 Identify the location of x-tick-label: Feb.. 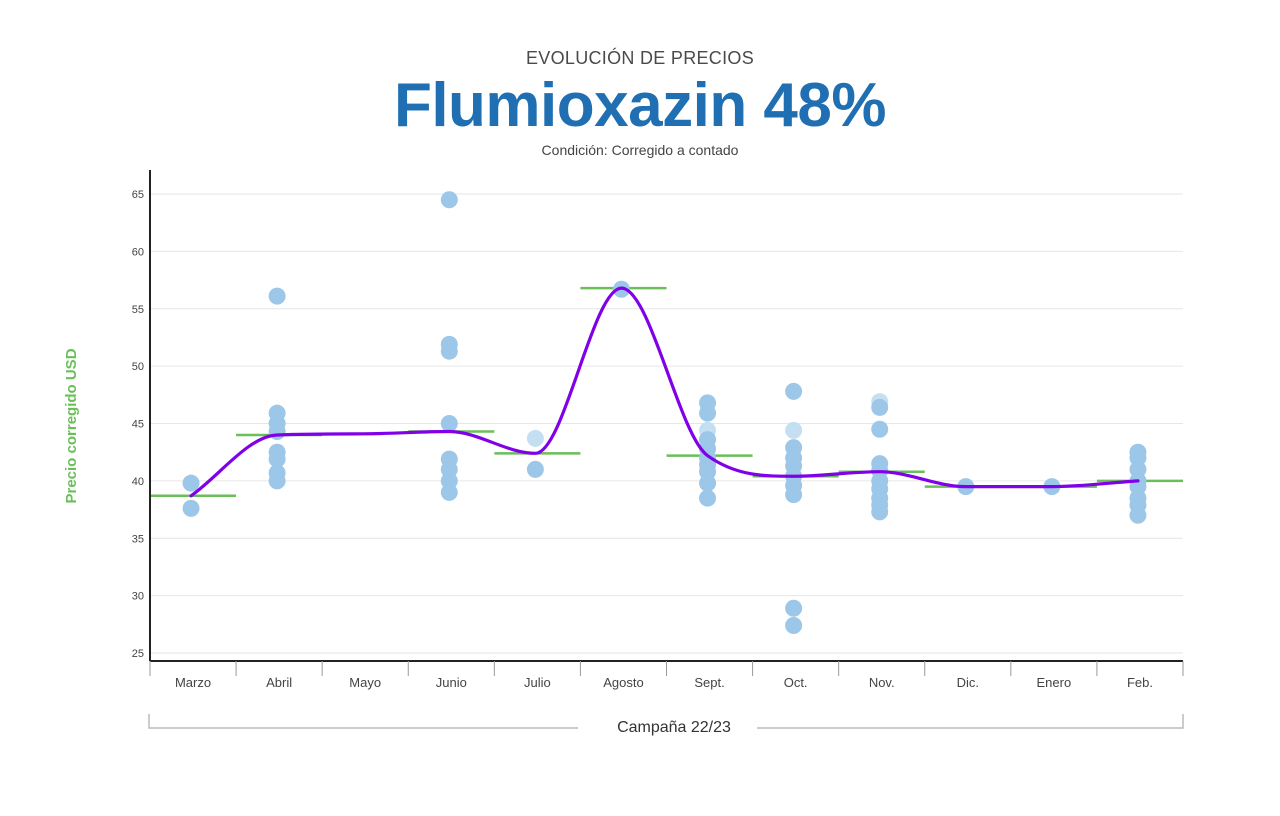
(1140, 682).